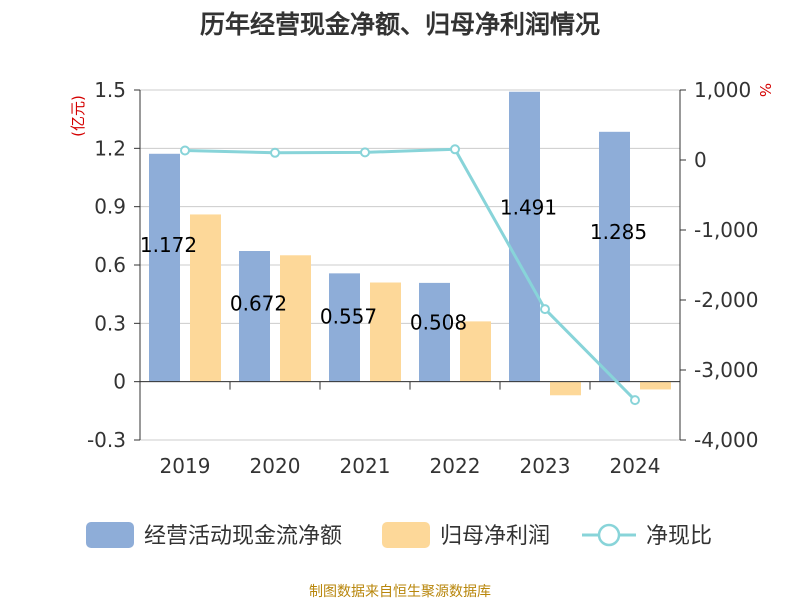  I want to click on x-axis-tick-label: 2019, so click(185, 466).